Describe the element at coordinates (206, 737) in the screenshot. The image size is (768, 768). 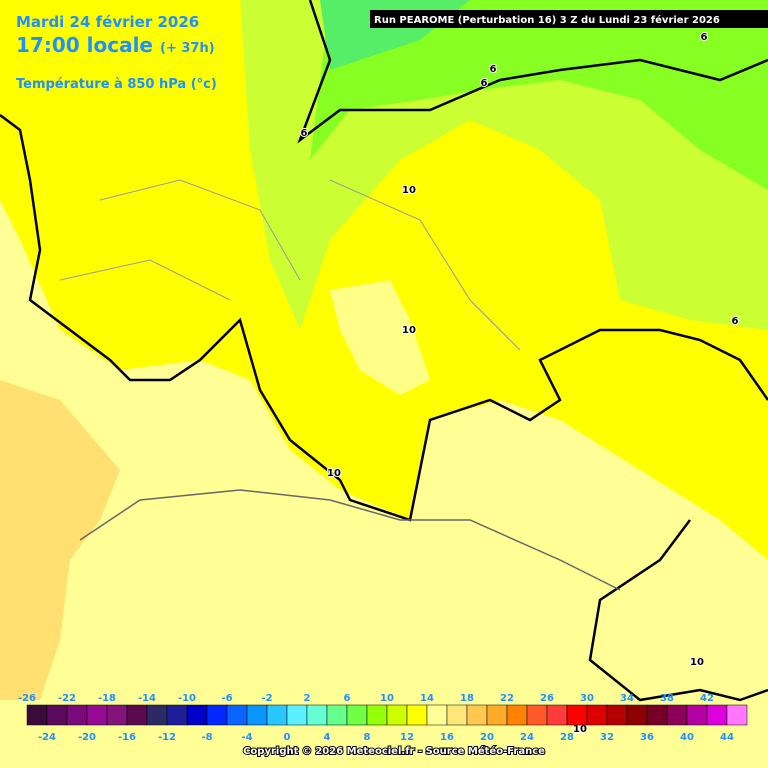
I see `scale-label-bottom: -8` at that location.